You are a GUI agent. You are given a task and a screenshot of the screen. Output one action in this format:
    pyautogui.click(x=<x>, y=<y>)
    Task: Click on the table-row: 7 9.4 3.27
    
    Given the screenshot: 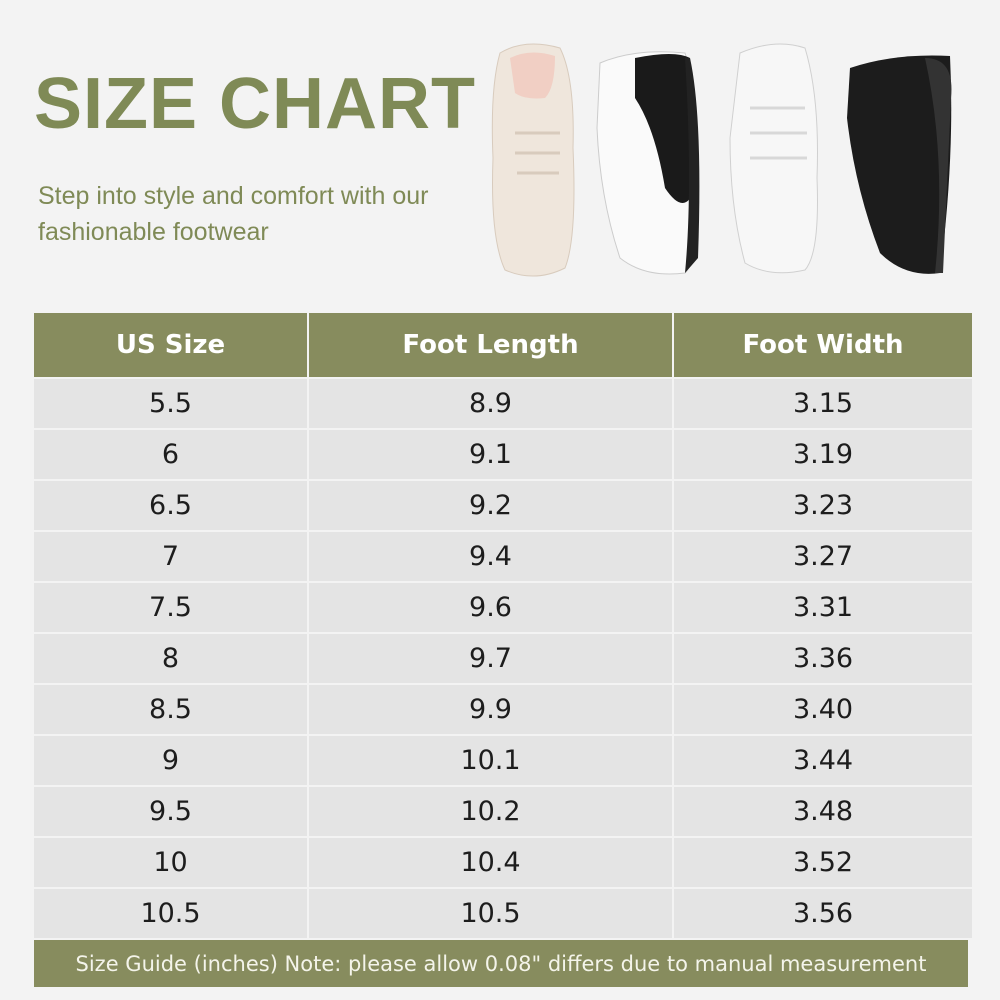 What is the action you would take?
    pyautogui.click(x=503, y=556)
    